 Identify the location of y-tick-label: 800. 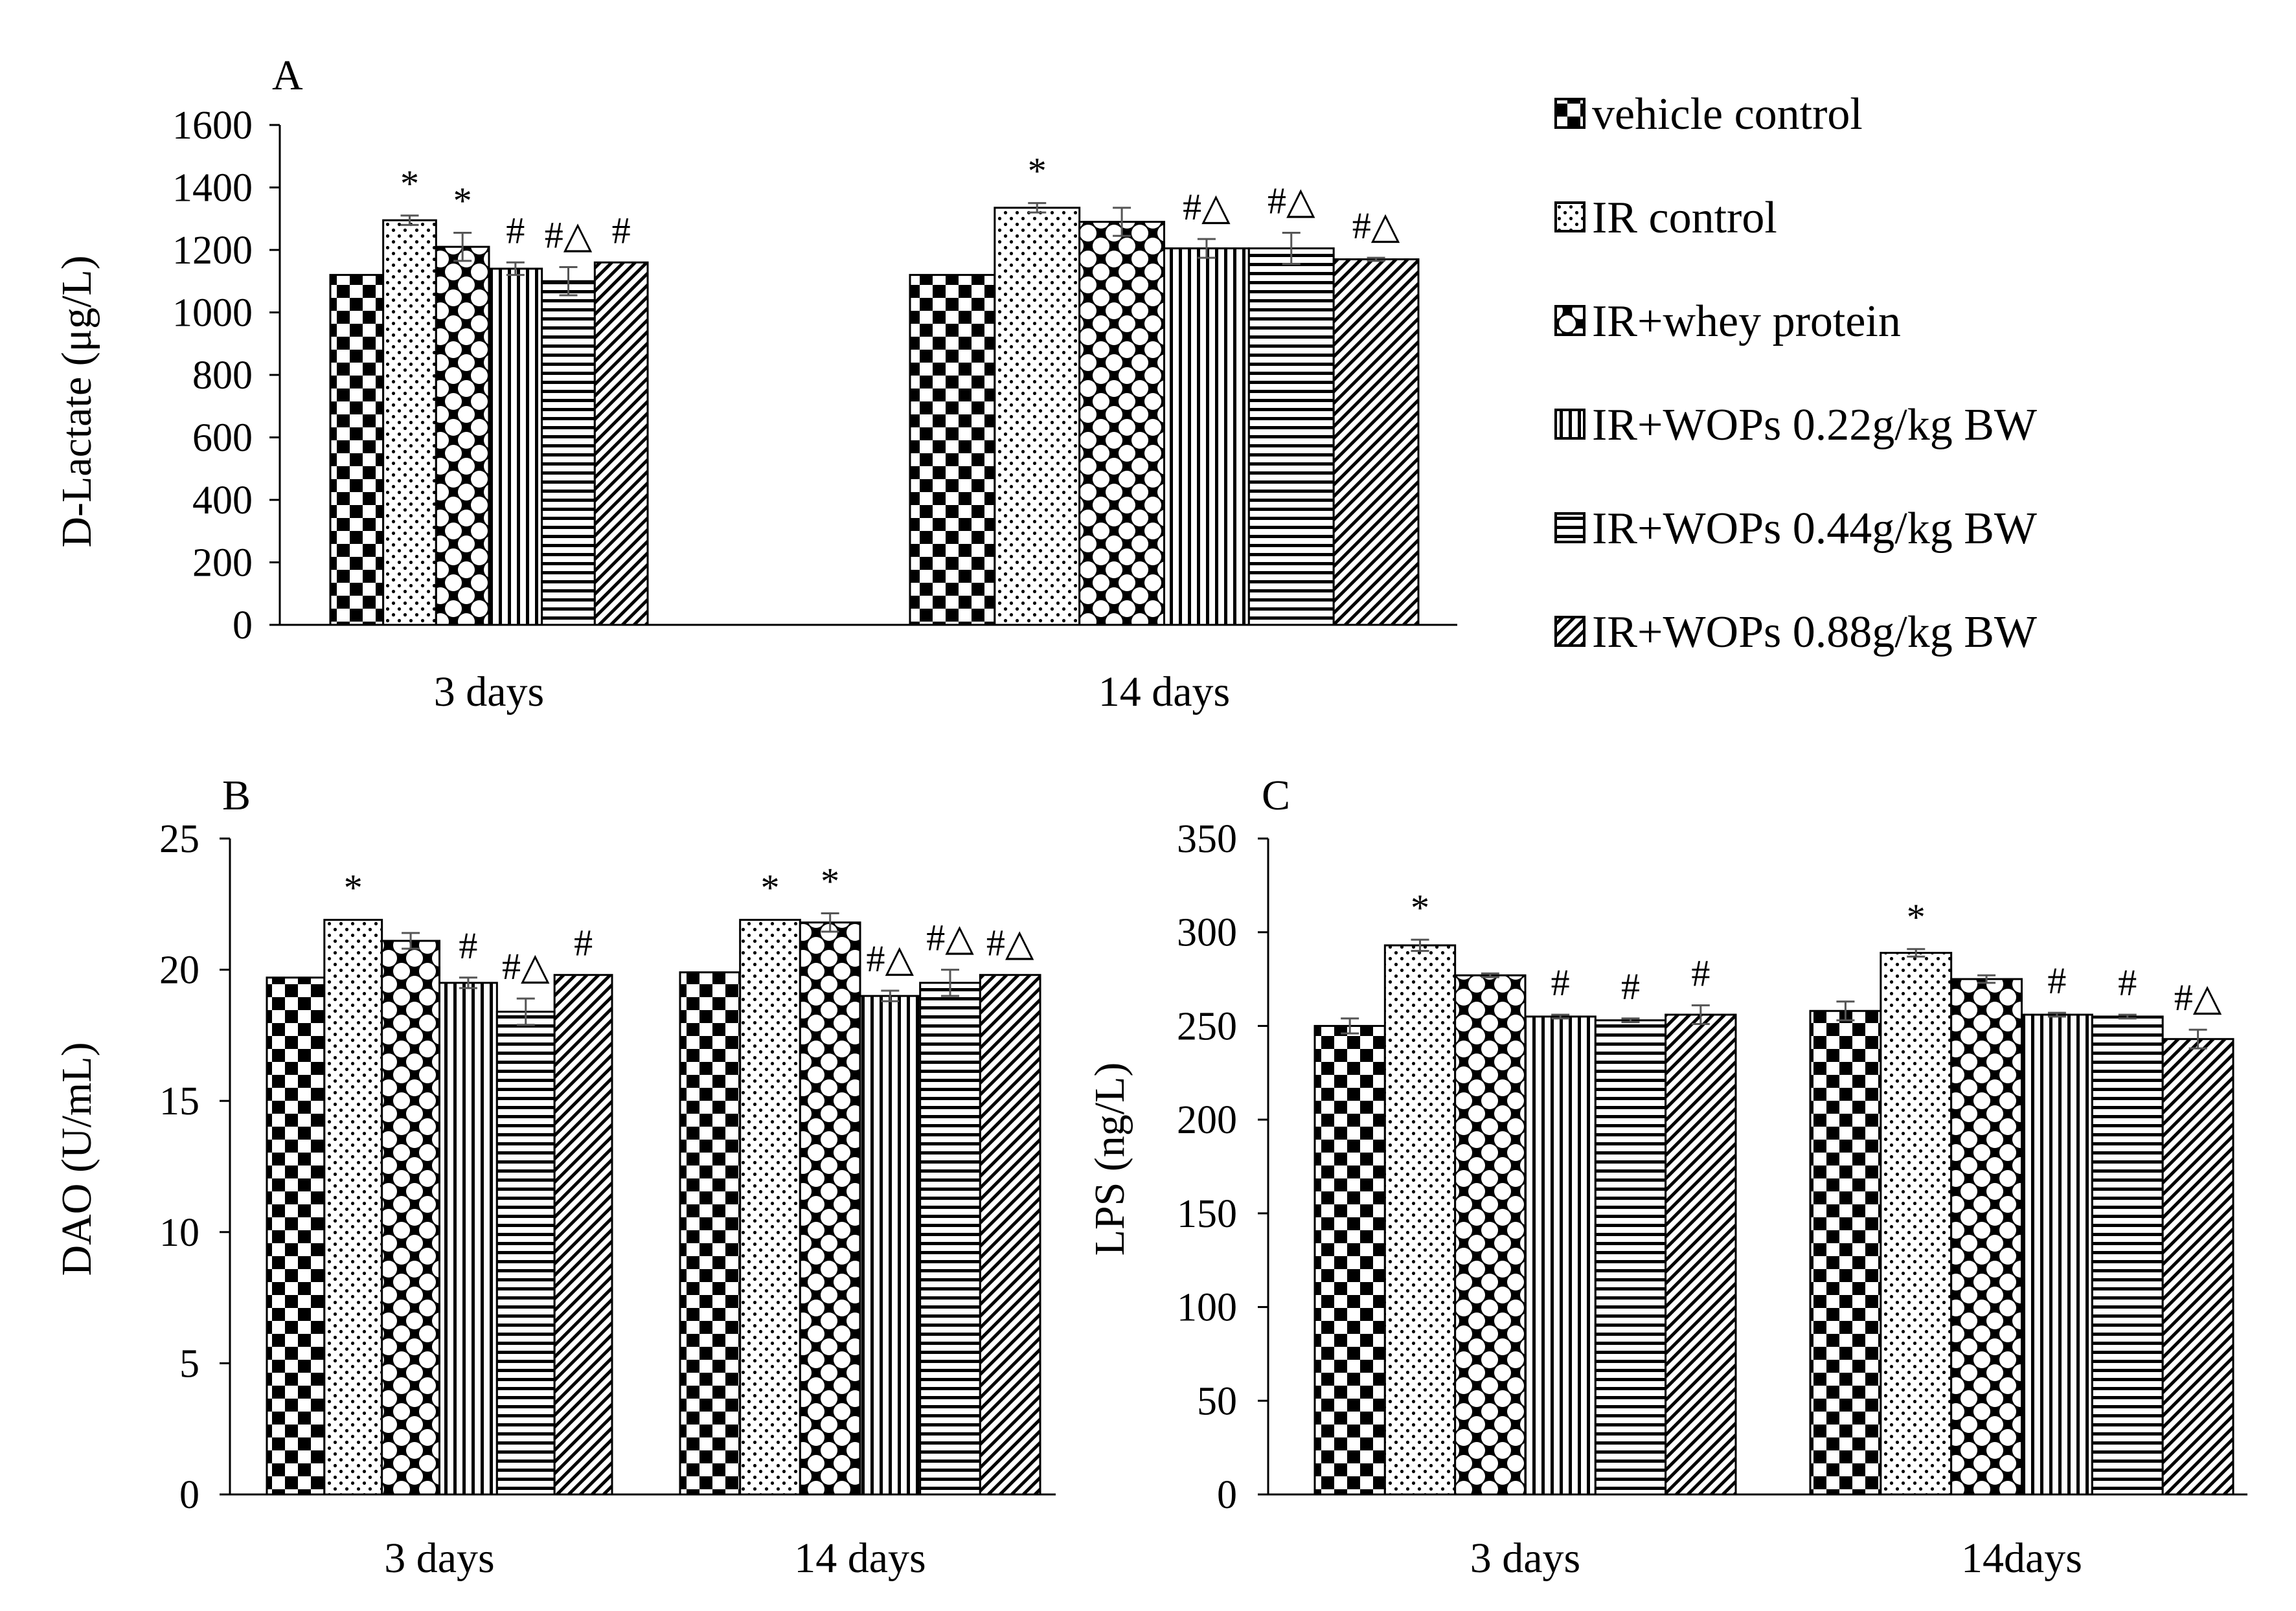
(222, 376).